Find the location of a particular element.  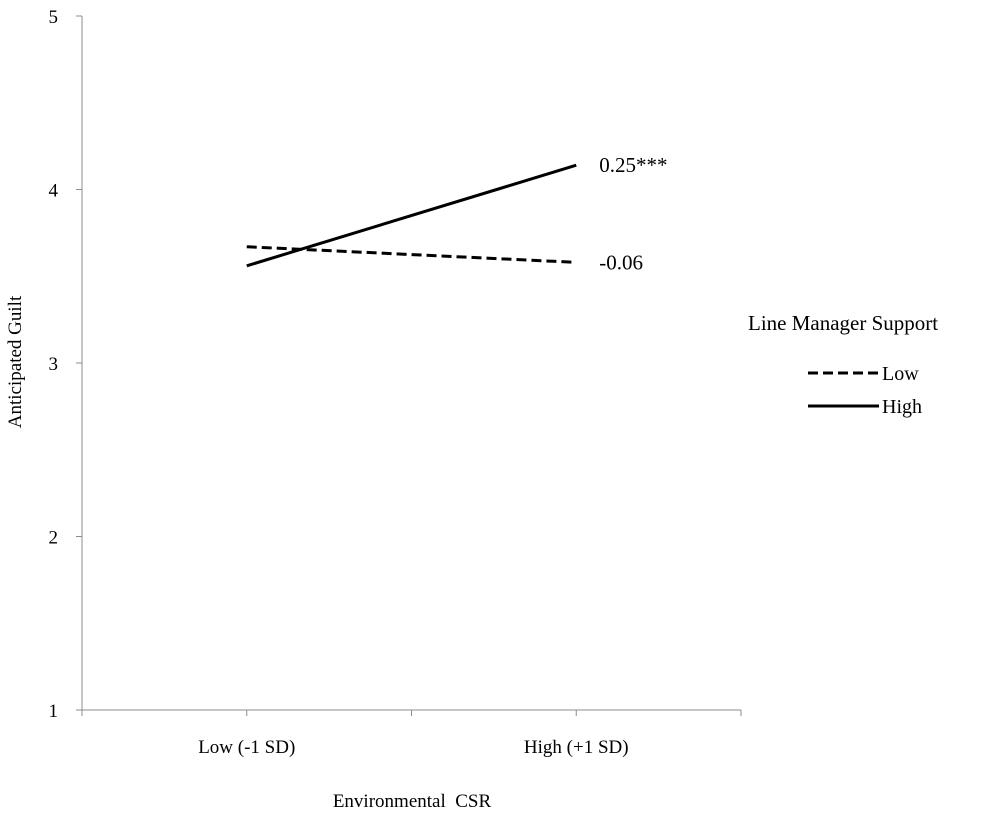

y-axis-ticks: 1 2 3 4 5 is located at coordinates (65, 364).